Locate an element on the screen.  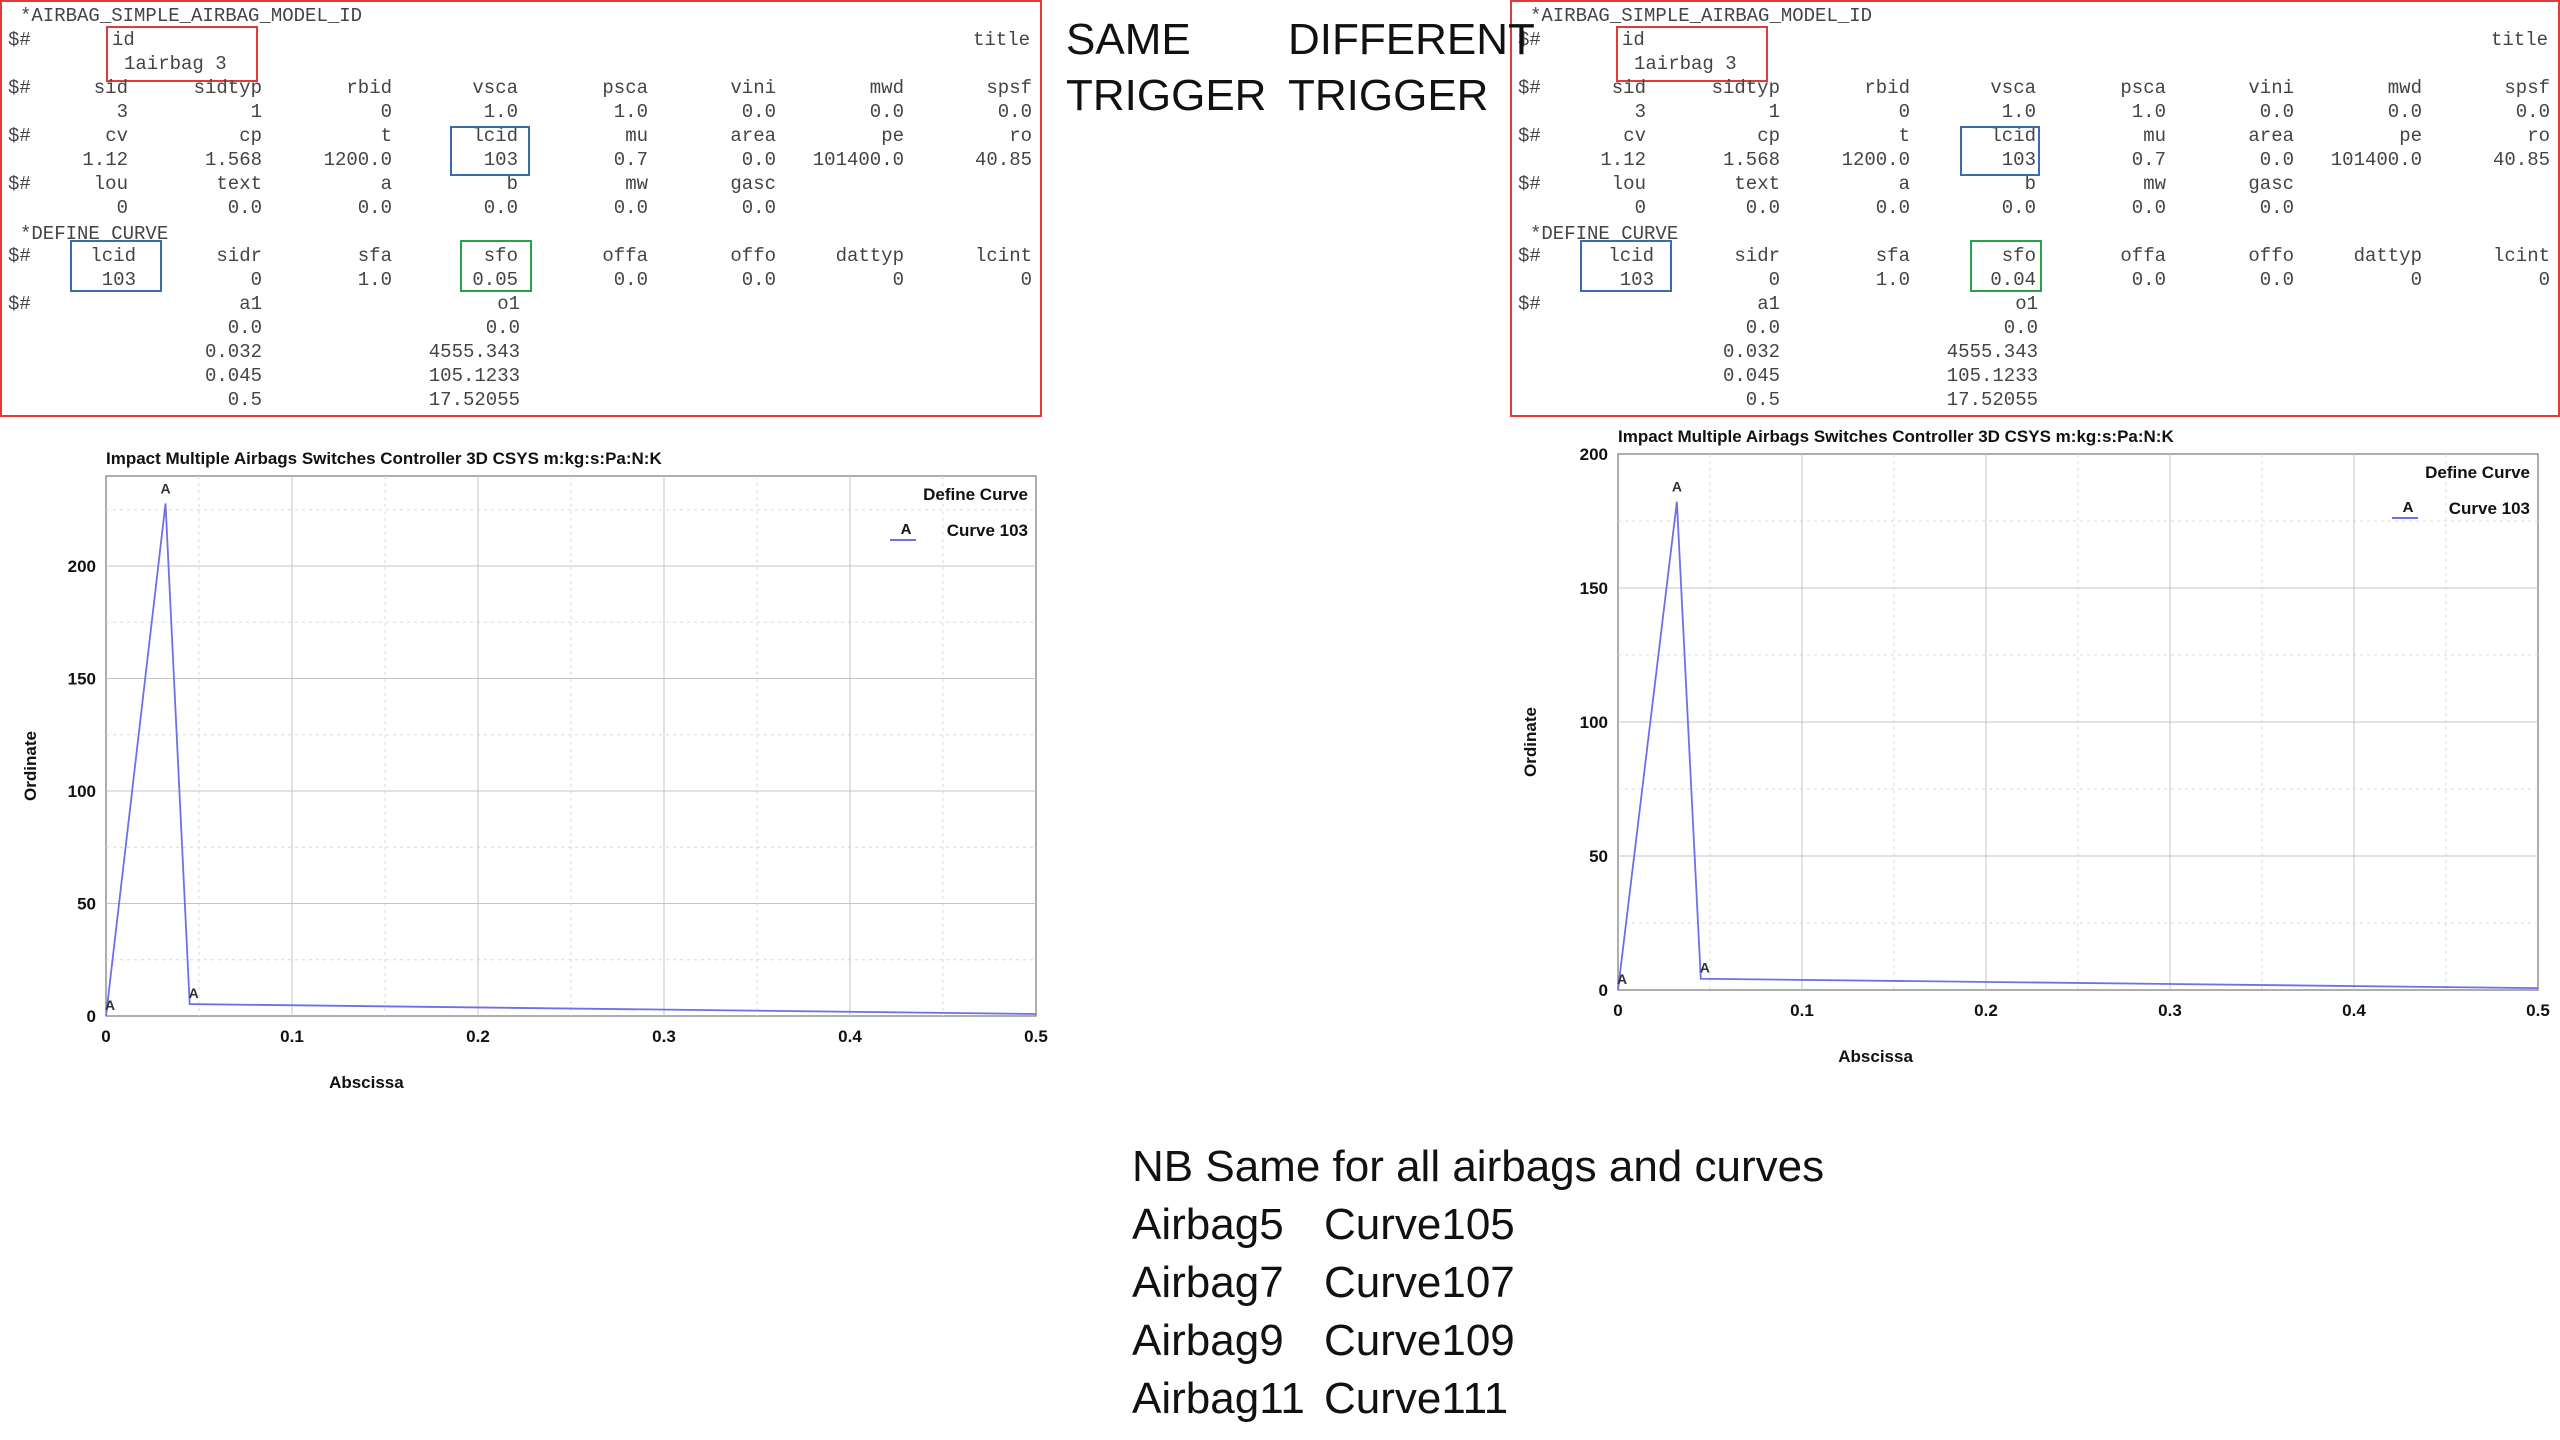
field-value: 0 is located at coordinates (122, 208).